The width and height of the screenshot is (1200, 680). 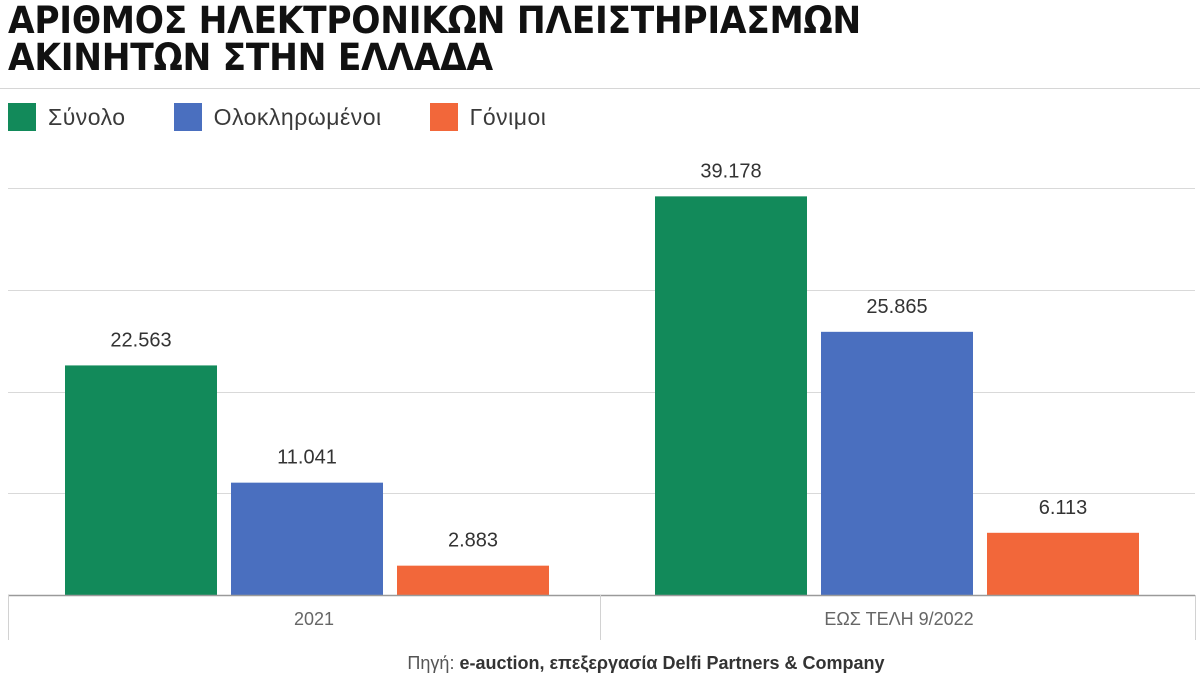 What do you see at coordinates (250, 57) in the screenshot?
I see `chart-title-line-2: ΑΚΙΝΗΤΩΝ ΣΤΗΝ ΕΛΛΑΔΑ` at bounding box center [250, 57].